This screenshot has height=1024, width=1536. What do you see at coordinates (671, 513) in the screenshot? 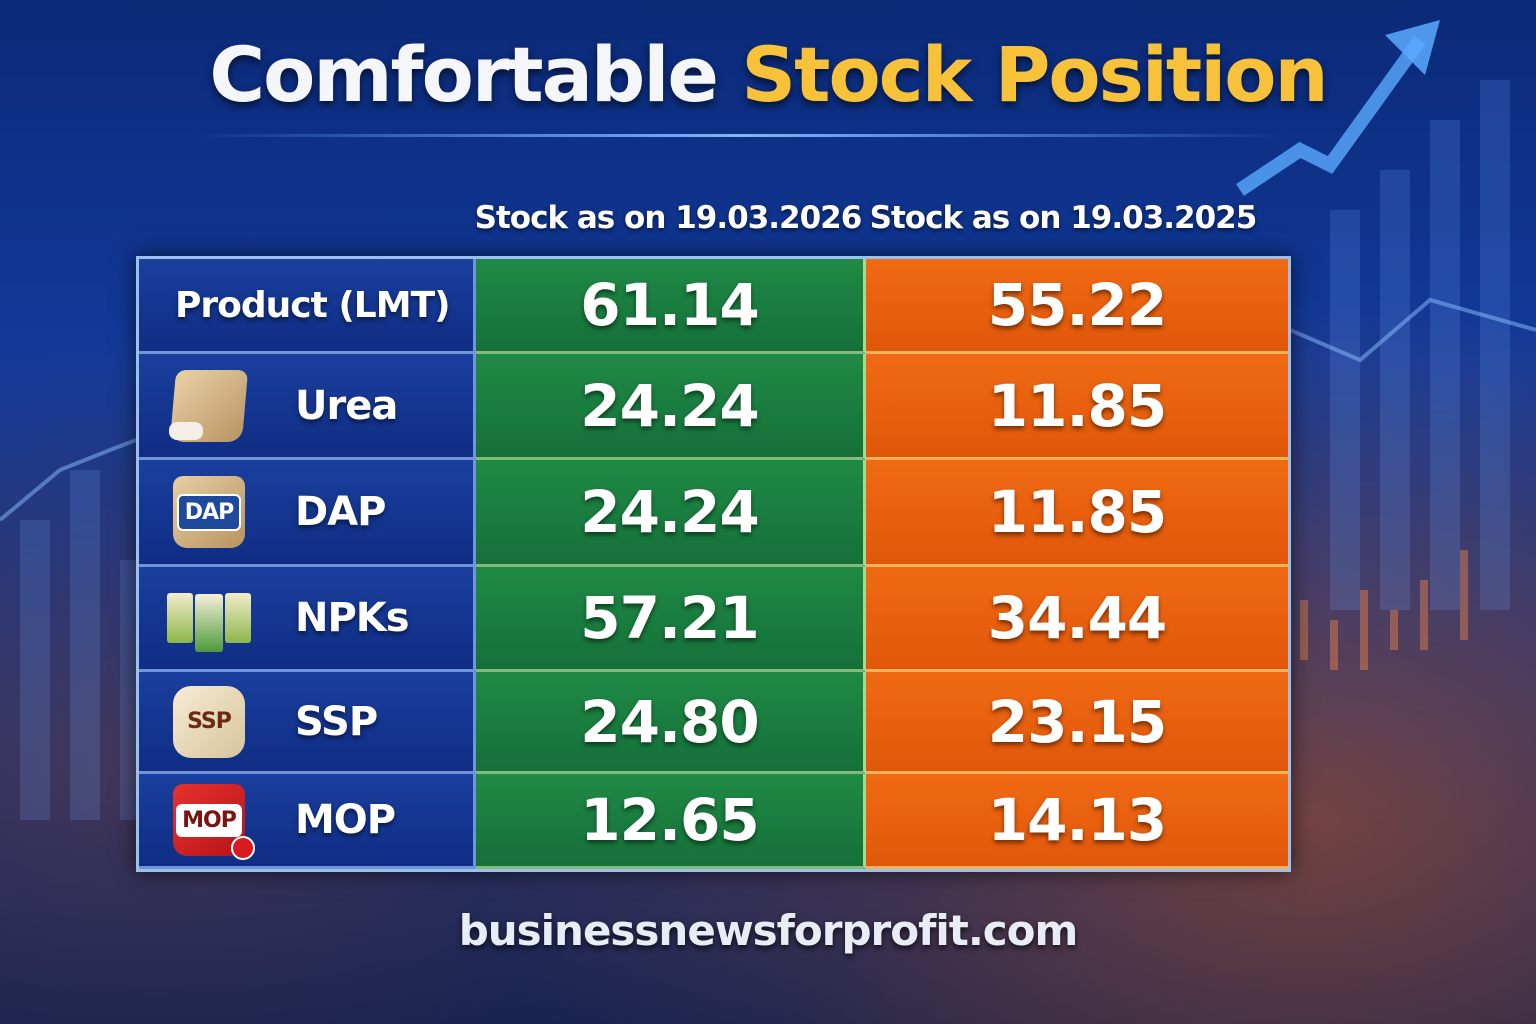
I see `value-2026-dap: 24.24` at bounding box center [671, 513].